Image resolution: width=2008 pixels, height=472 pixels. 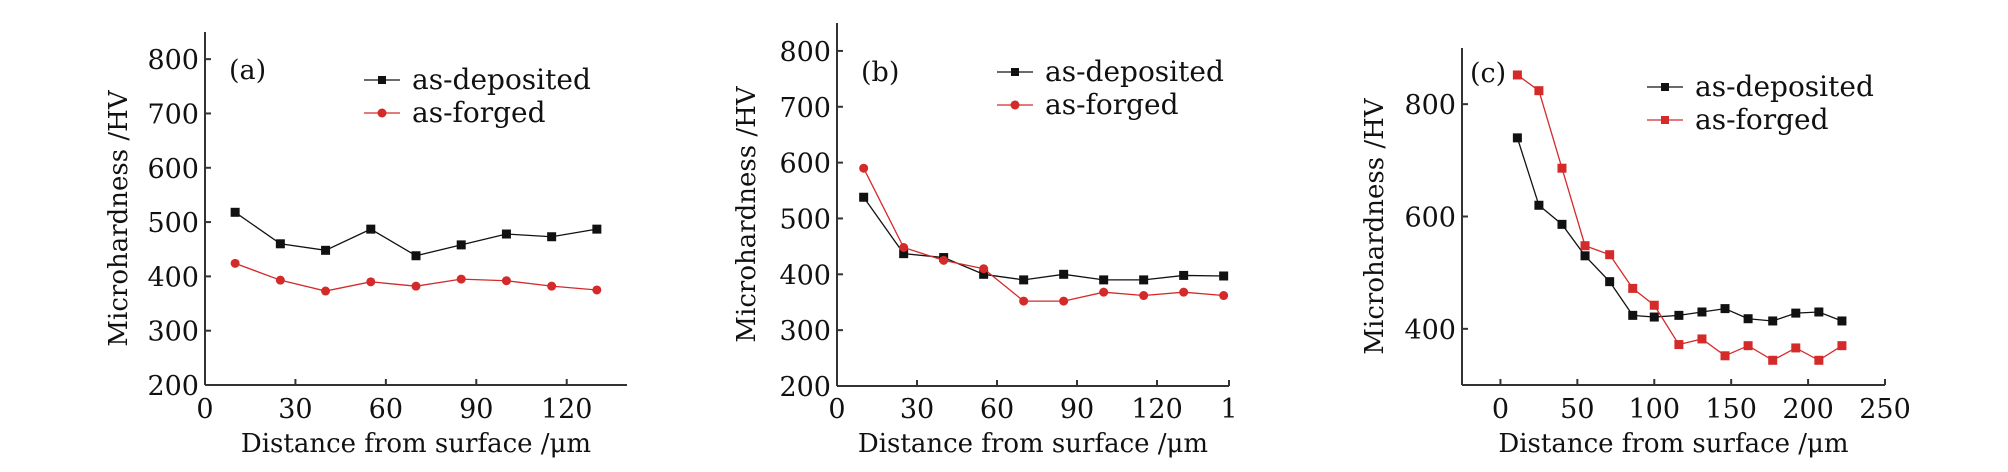 I want to click on panel-label: (a), so click(x=247, y=70).